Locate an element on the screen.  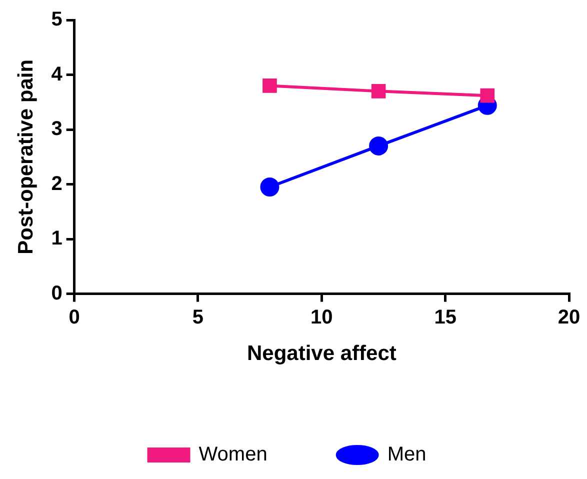
x-axis-title: Negative affect is located at coordinates (321, 354).